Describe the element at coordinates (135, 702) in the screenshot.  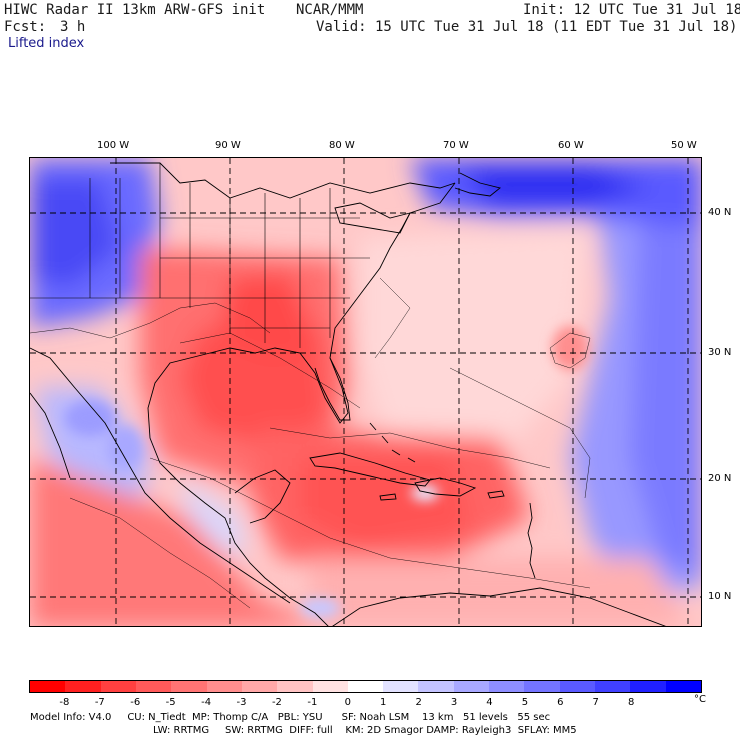
I see `colorbar-tick-label: -6` at that location.